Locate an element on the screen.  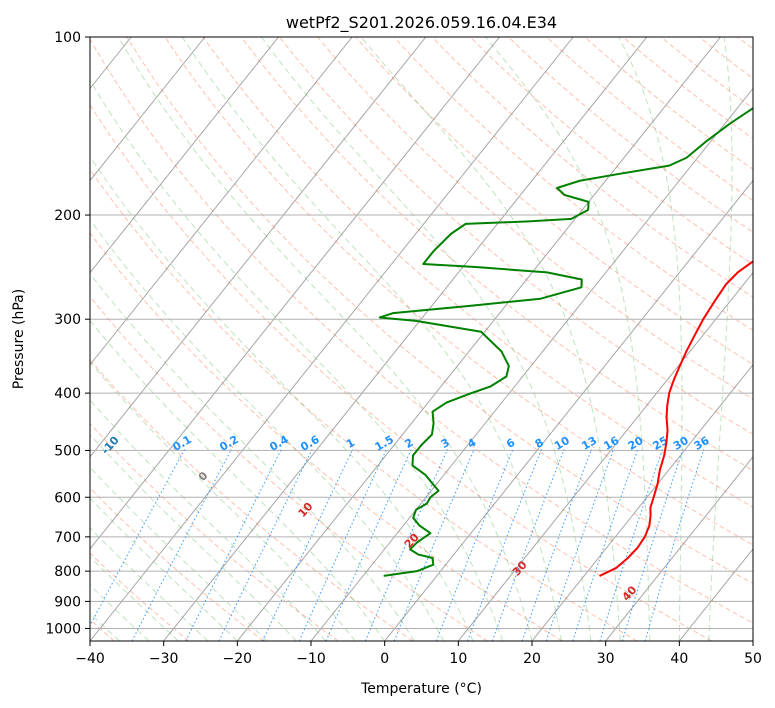
x-tick-label: 0 is located at coordinates (384, 659).